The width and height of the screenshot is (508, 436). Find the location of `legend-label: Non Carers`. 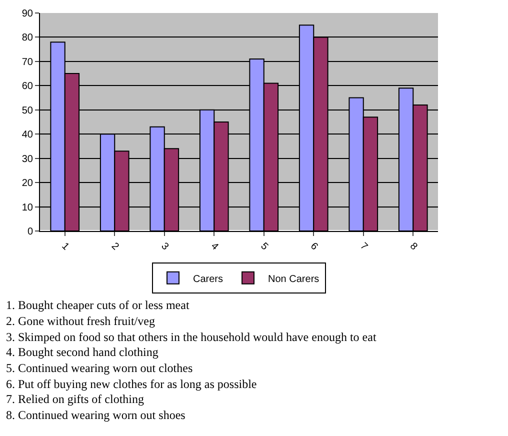

legend-label: Non Carers is located at coordinates (294, 279).